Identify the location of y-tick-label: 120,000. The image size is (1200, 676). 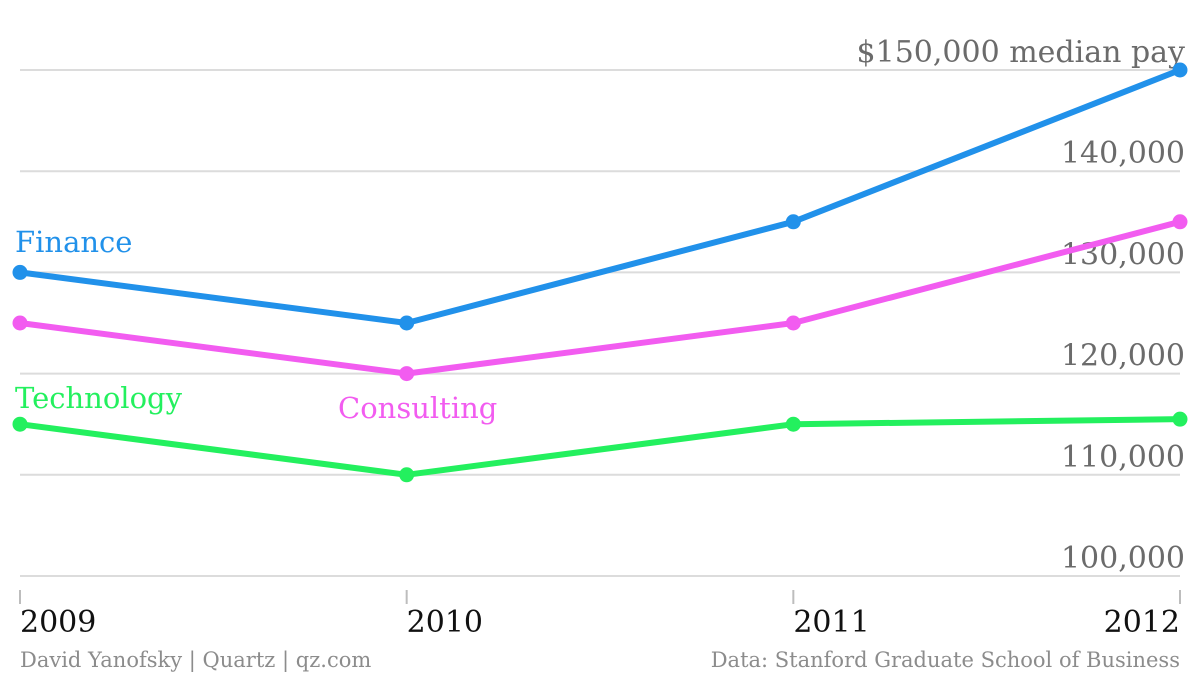
(1123, 356).